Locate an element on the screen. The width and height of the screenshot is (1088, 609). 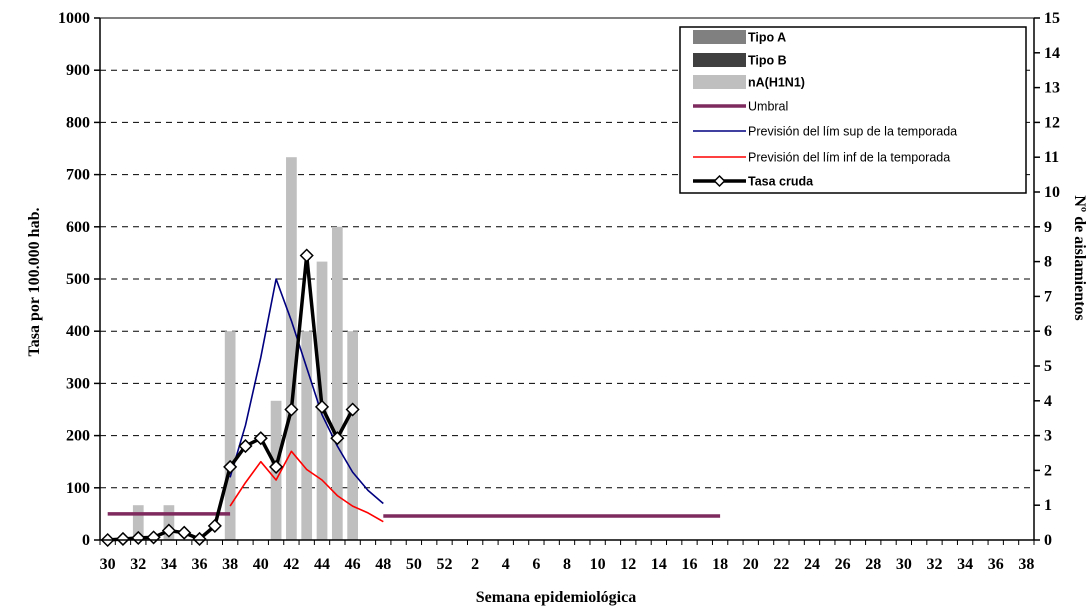
right-tick-label: 11 is located at coordinates (1051, 157).